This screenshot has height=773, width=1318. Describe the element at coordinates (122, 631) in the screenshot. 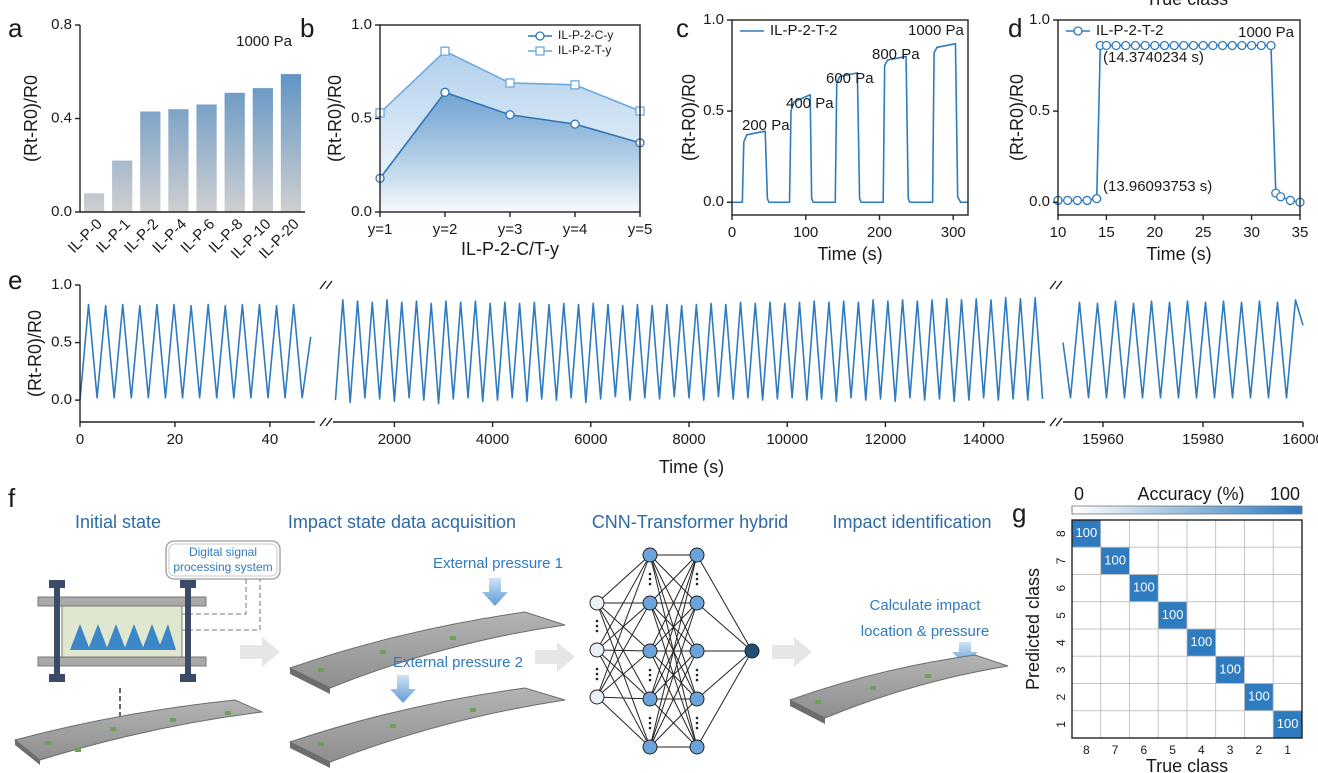

I see `bolts` at that location.